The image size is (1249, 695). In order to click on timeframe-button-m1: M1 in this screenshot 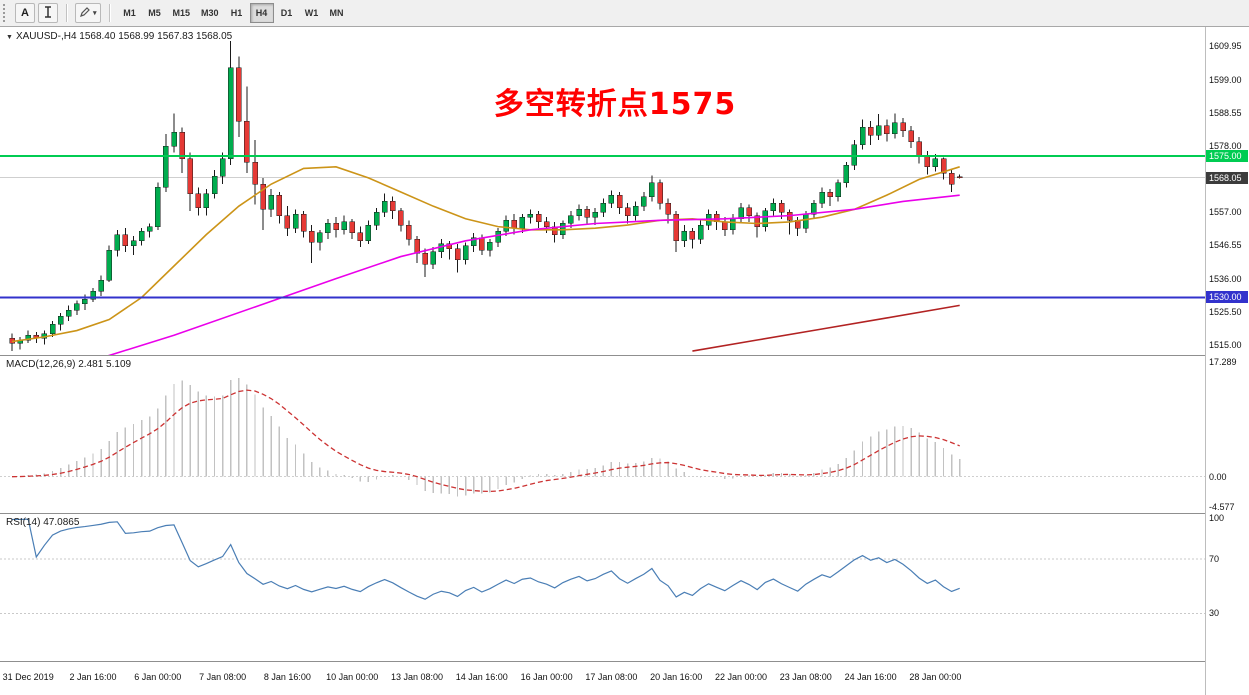, I will do `click(130, 13)`.